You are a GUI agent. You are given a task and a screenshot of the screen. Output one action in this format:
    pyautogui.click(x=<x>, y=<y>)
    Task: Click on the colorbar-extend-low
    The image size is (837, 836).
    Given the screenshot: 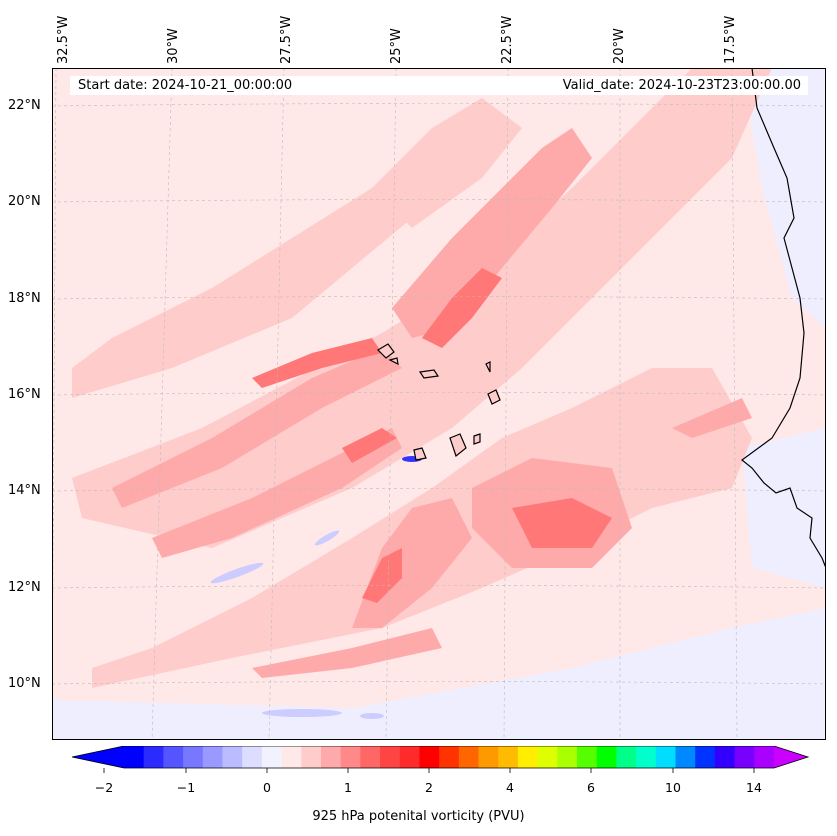 What is the action you would take?
    pyautogui.click(x=98, y=757)
    